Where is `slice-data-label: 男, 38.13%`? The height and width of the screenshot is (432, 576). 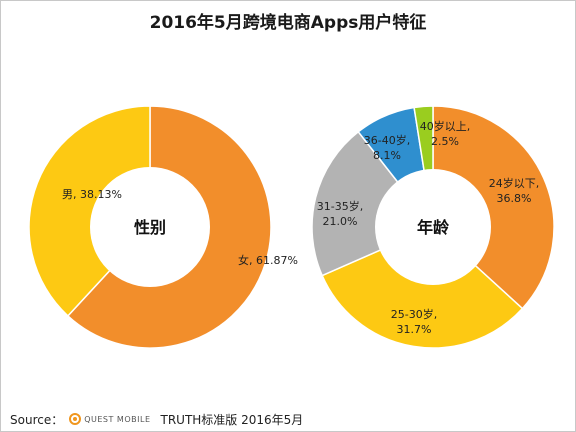
slice-data-label: 男, 38.13% is located at coordinates (92, 194).